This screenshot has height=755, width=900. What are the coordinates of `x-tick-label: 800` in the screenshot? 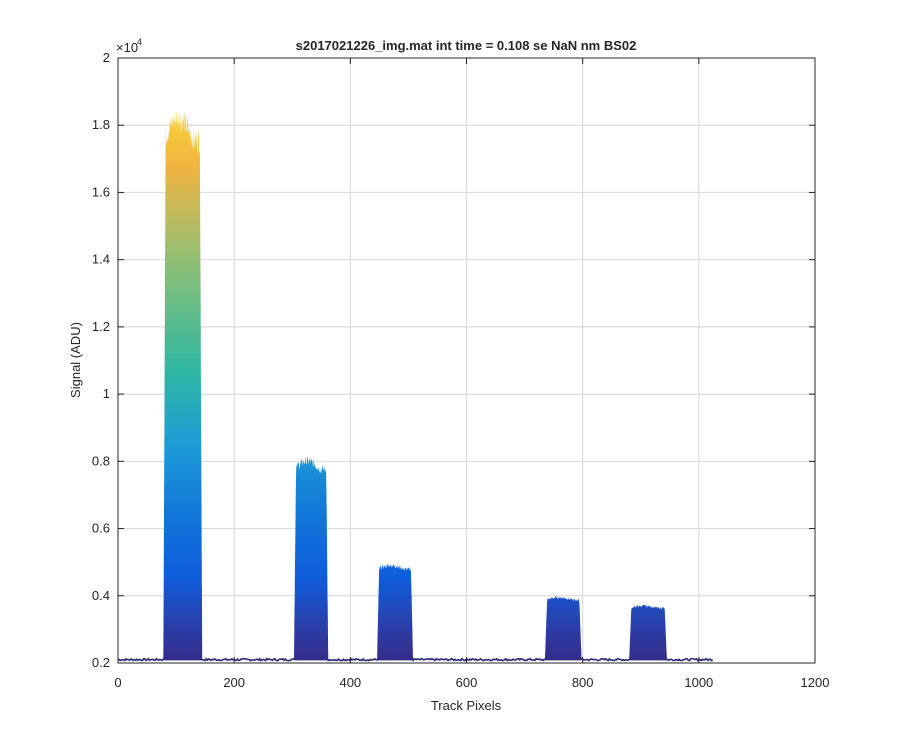 It's located at (583, 682).